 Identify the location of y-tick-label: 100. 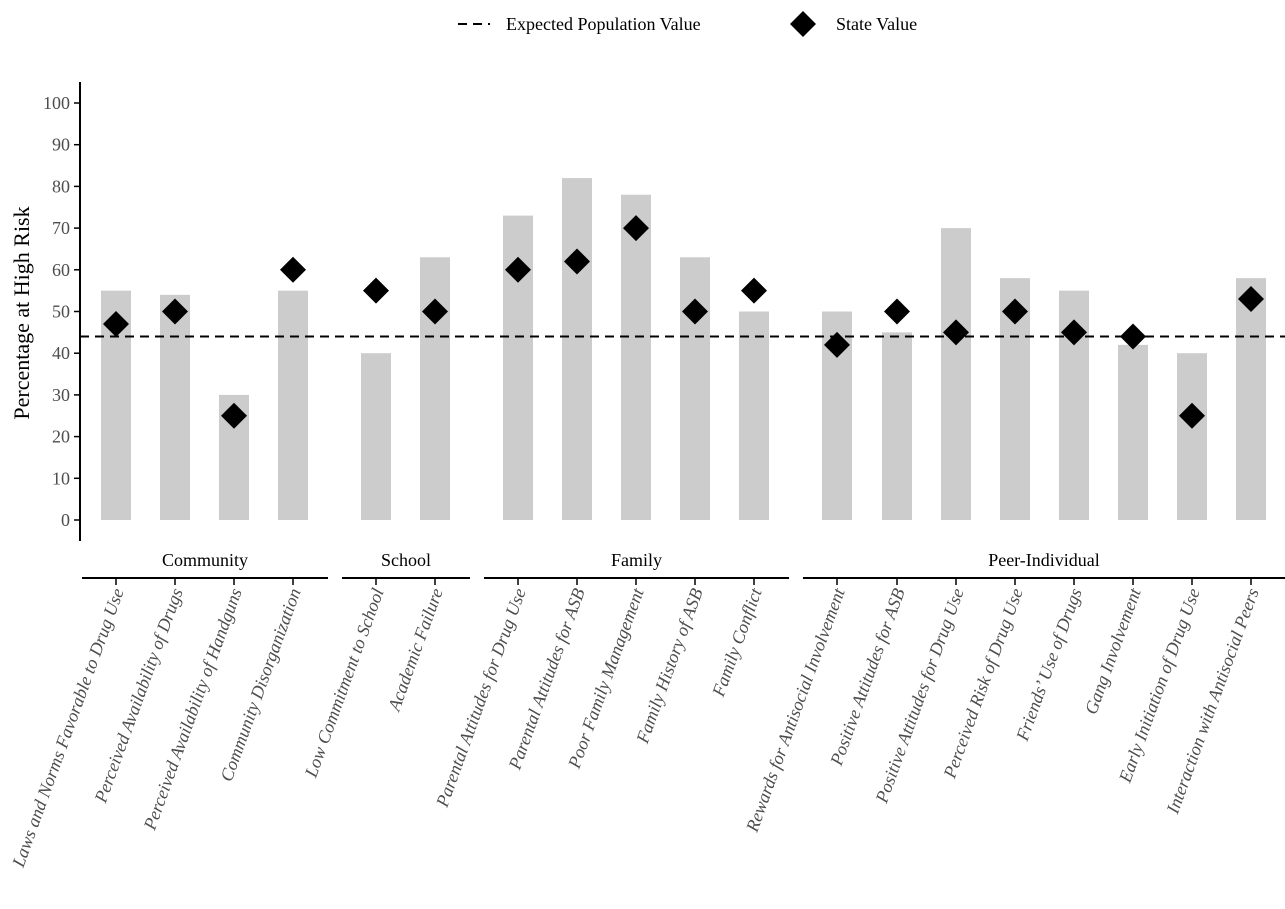
(56, 103).